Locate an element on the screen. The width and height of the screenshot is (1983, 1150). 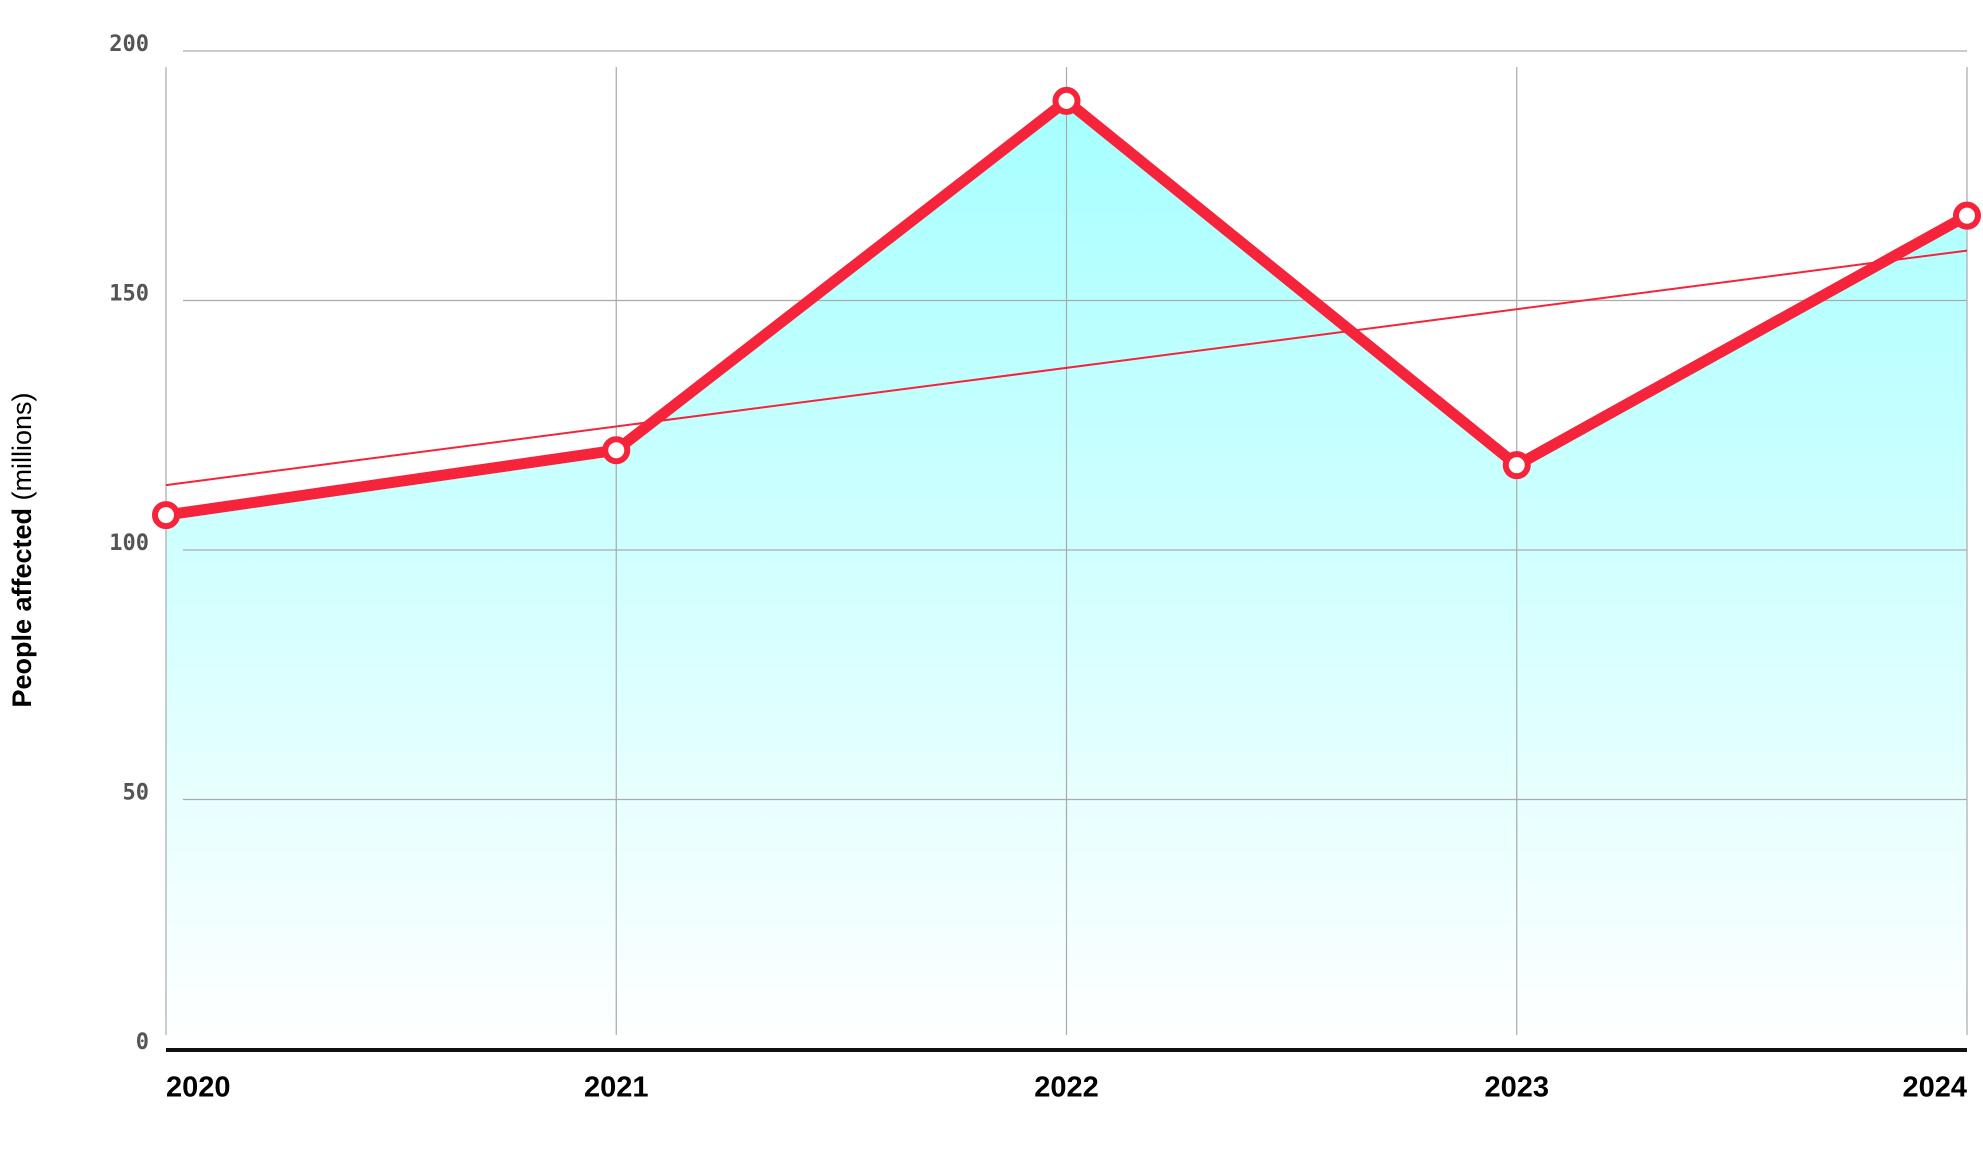
x-tick-label: 2023 is located at coordinates (1516, 1088).